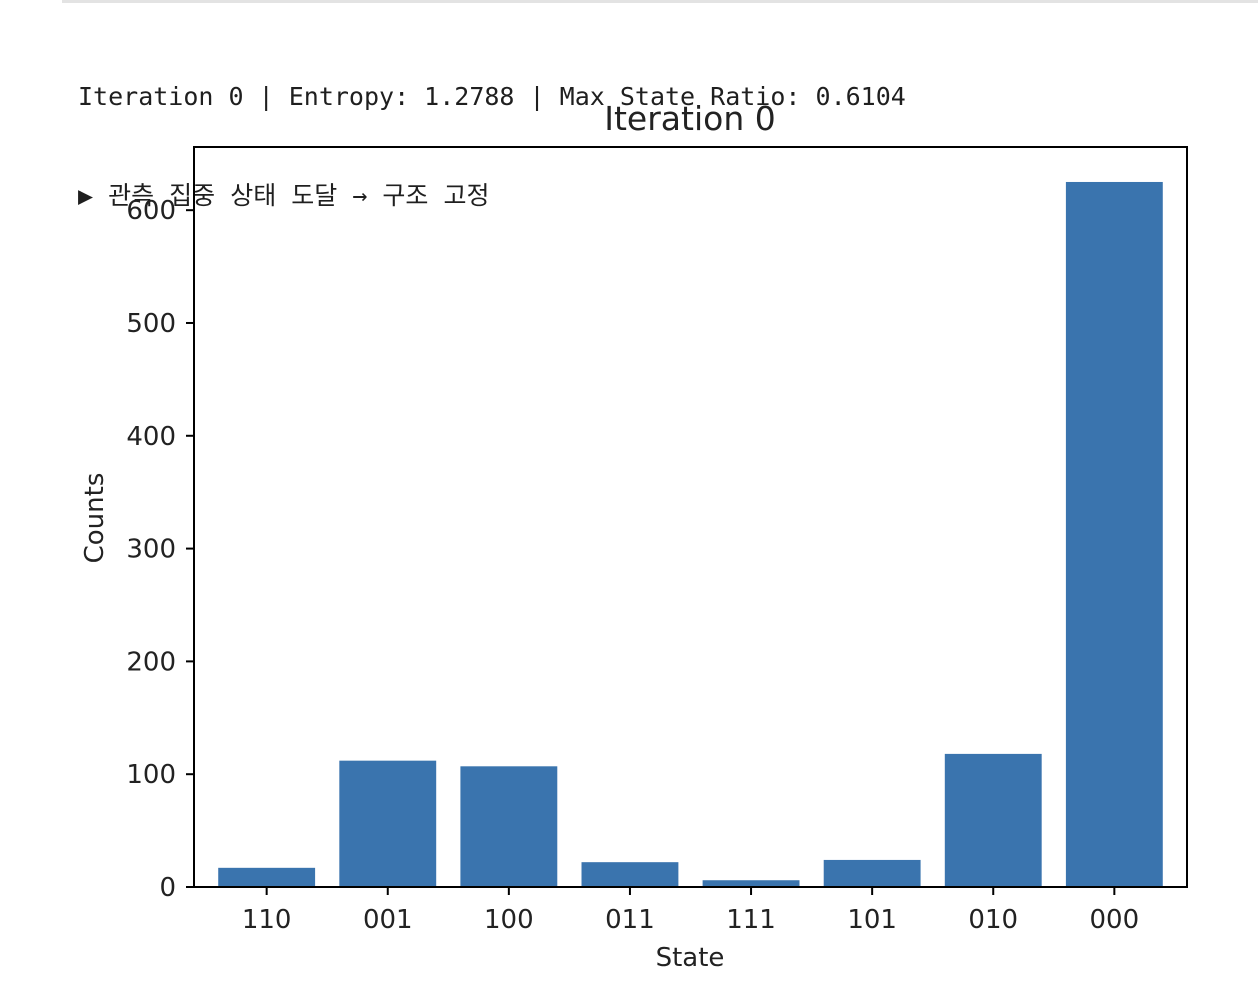 The height and width of the screenshot is (1002, 1258). Describe the element at coordinates (660, 1) in the screenshot. I see `cell-top-border` at that location.